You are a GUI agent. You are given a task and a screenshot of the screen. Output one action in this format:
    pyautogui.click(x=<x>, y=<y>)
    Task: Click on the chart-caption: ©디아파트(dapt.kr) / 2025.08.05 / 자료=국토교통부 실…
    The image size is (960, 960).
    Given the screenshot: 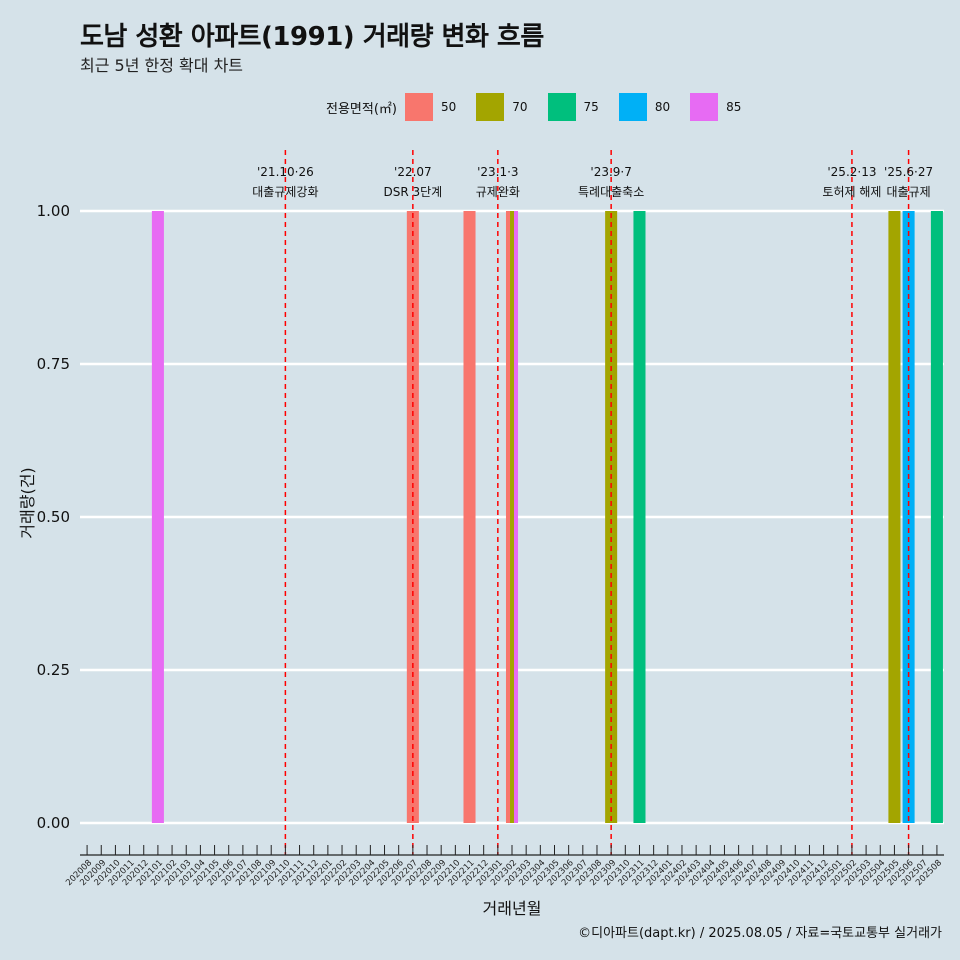 What is the action you would take?
    pyautogui.click(x=760, y=933)
    